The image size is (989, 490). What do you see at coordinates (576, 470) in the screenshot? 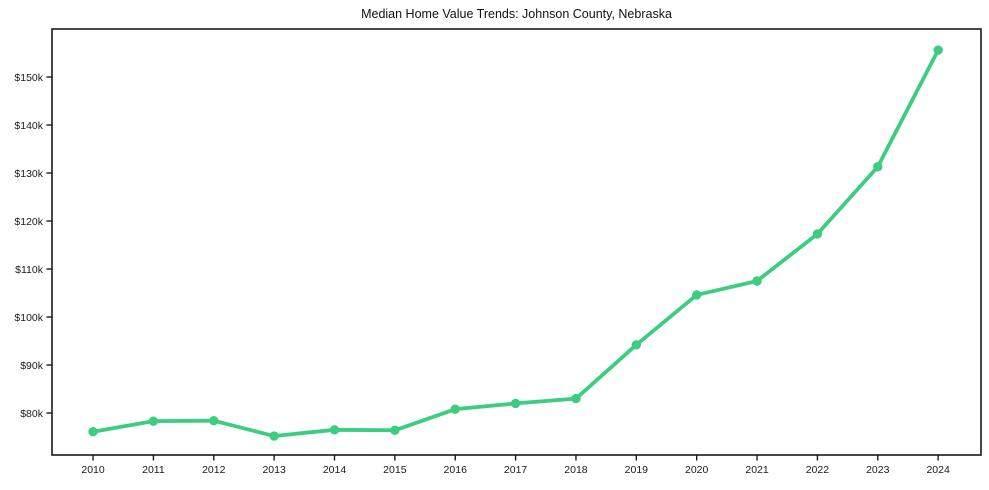
I see `x-tick-label: 2018` at bounding box center [576, 470].